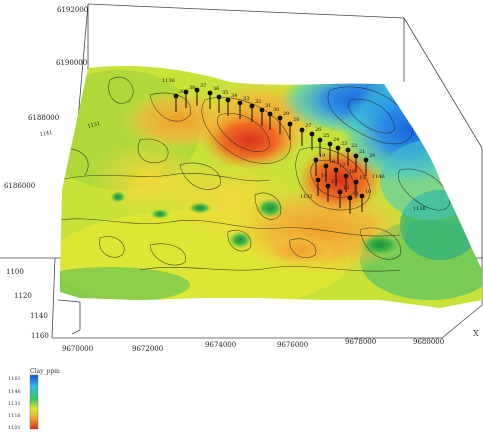 The height and width of the screenshot is (440, 483). Describe the element at coordinates (286, 114) in the screenshot. I see `well-label: 29` at that location.